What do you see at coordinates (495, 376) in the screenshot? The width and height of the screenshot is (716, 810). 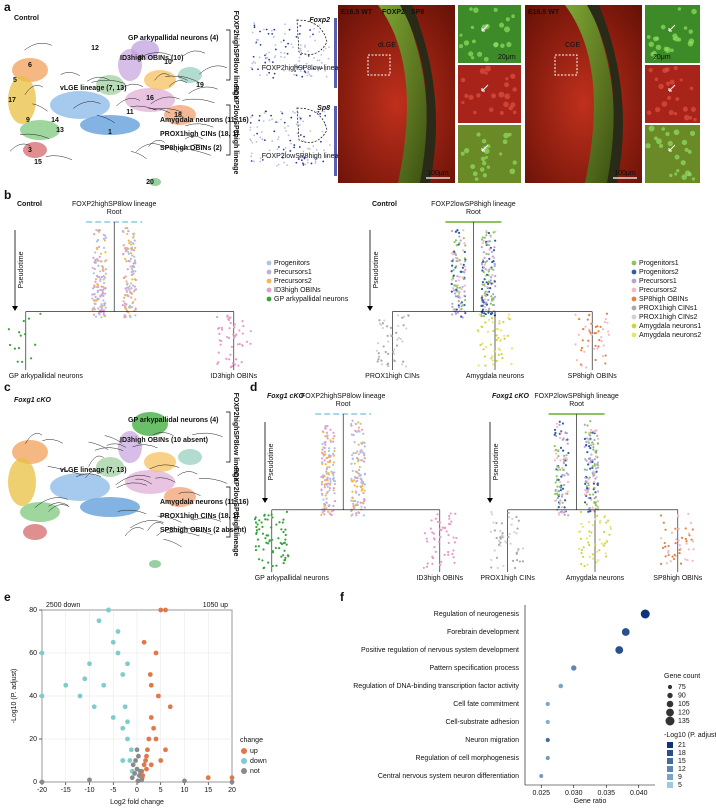 I see `leaf-label: Amygdala neurons` at bounding box center [495, 376].